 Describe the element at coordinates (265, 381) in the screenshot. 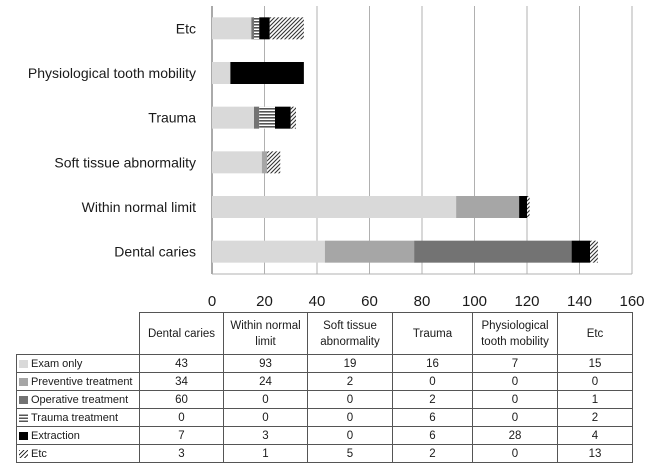

I see `table-cell: 24` at that location.